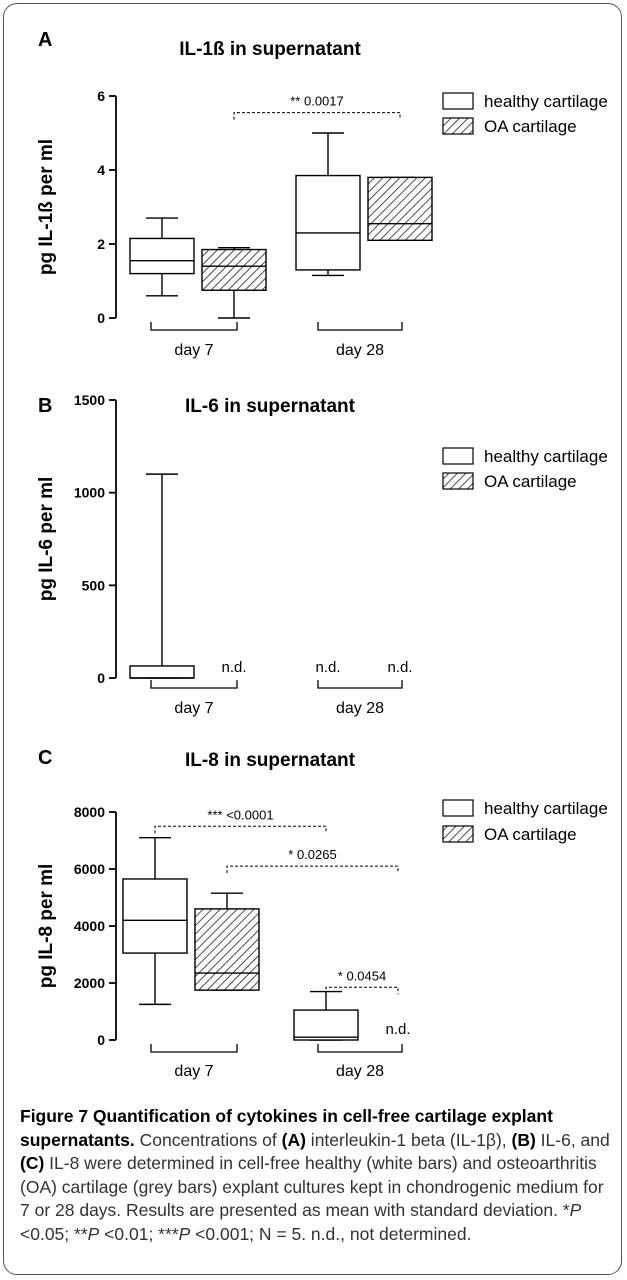 The height and width of the screenshot is (1280, 627). I want to click on panel-a-legend-swatch-oa, so click(458, 126).